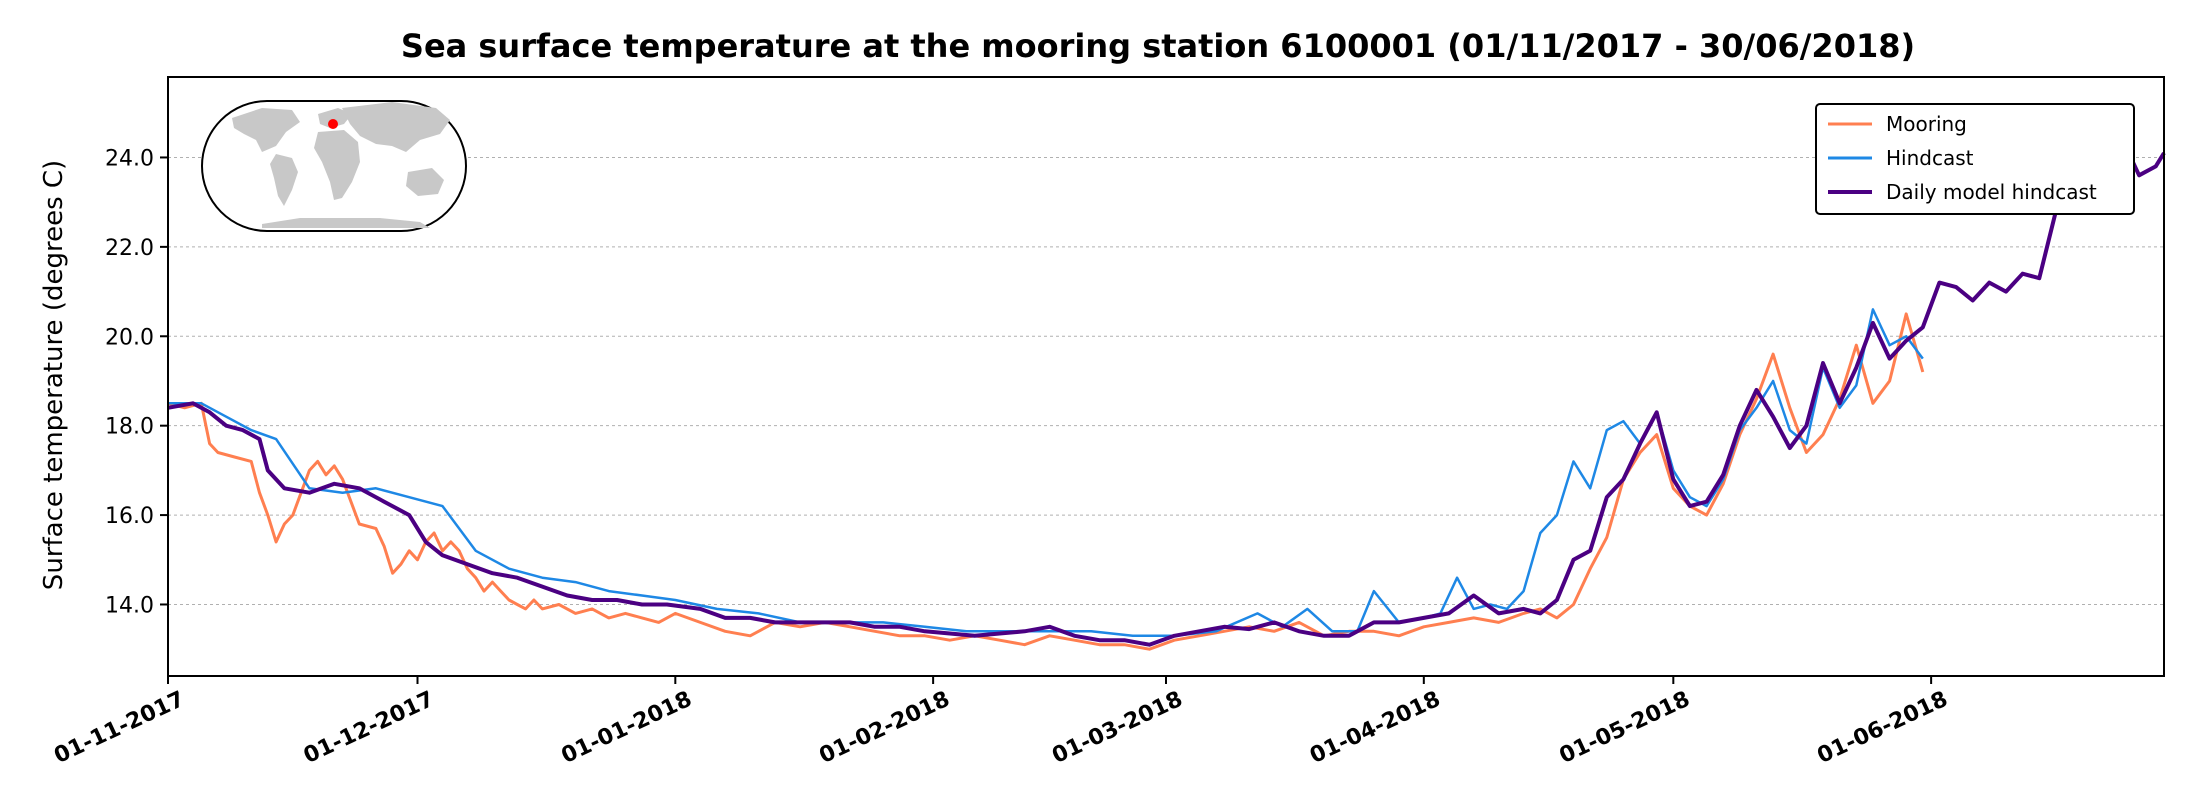 This screenshot has width=2200, height=800. What do you see at coordinates (129, 605) in the screenshot?
I see `y-tick-label: 14.0` at bounding box center [129, 605].